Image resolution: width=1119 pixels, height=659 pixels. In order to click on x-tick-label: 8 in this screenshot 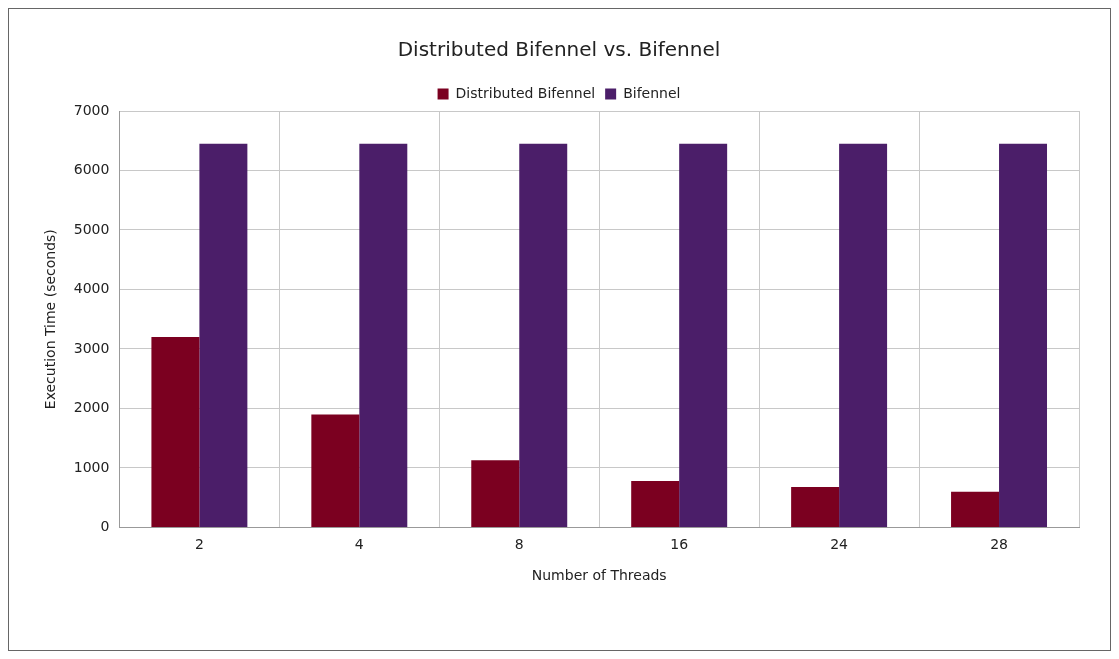, I will do `click(519, 544)`.